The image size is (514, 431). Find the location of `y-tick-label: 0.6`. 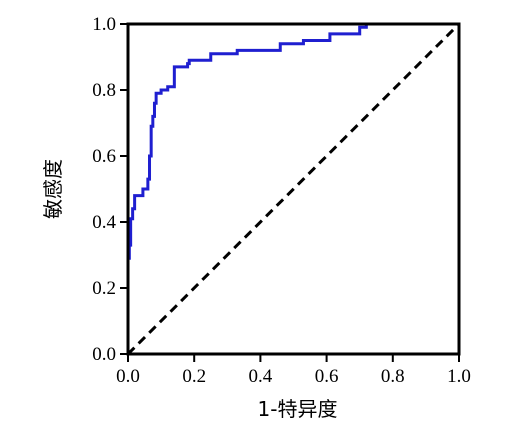

y-tick-label: 0.6 is located at coordinates (104, 156).